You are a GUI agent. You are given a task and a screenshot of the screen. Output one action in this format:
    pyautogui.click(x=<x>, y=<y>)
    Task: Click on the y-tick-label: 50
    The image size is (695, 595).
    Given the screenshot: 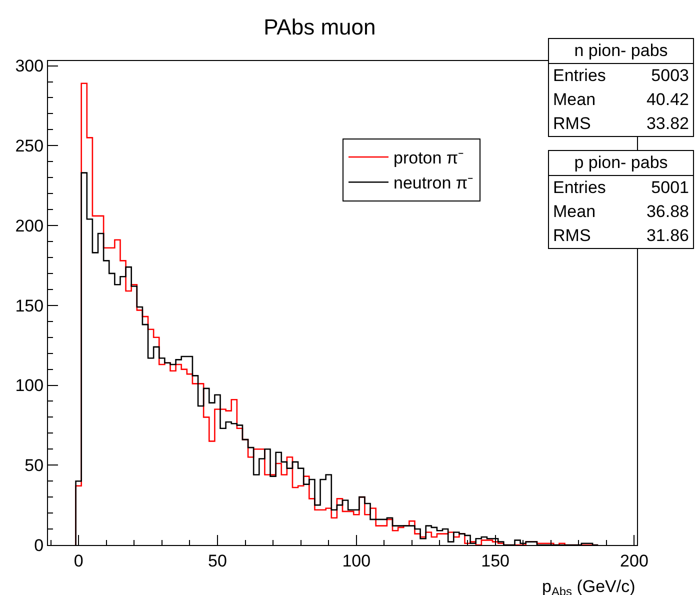 What is the action you would take?
    pyautogui.click(x=34, y=466)
    